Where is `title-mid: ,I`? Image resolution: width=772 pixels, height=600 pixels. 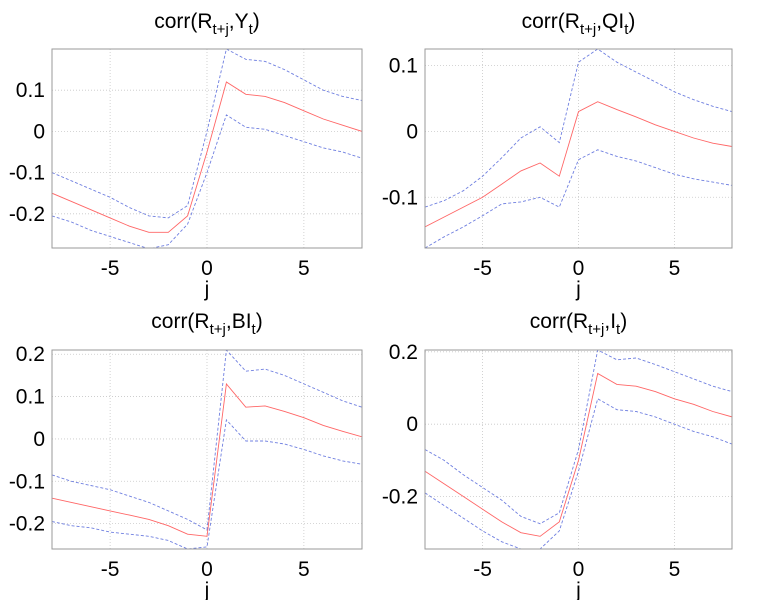 title-mid: ,I is located at coordinates (610, 321).